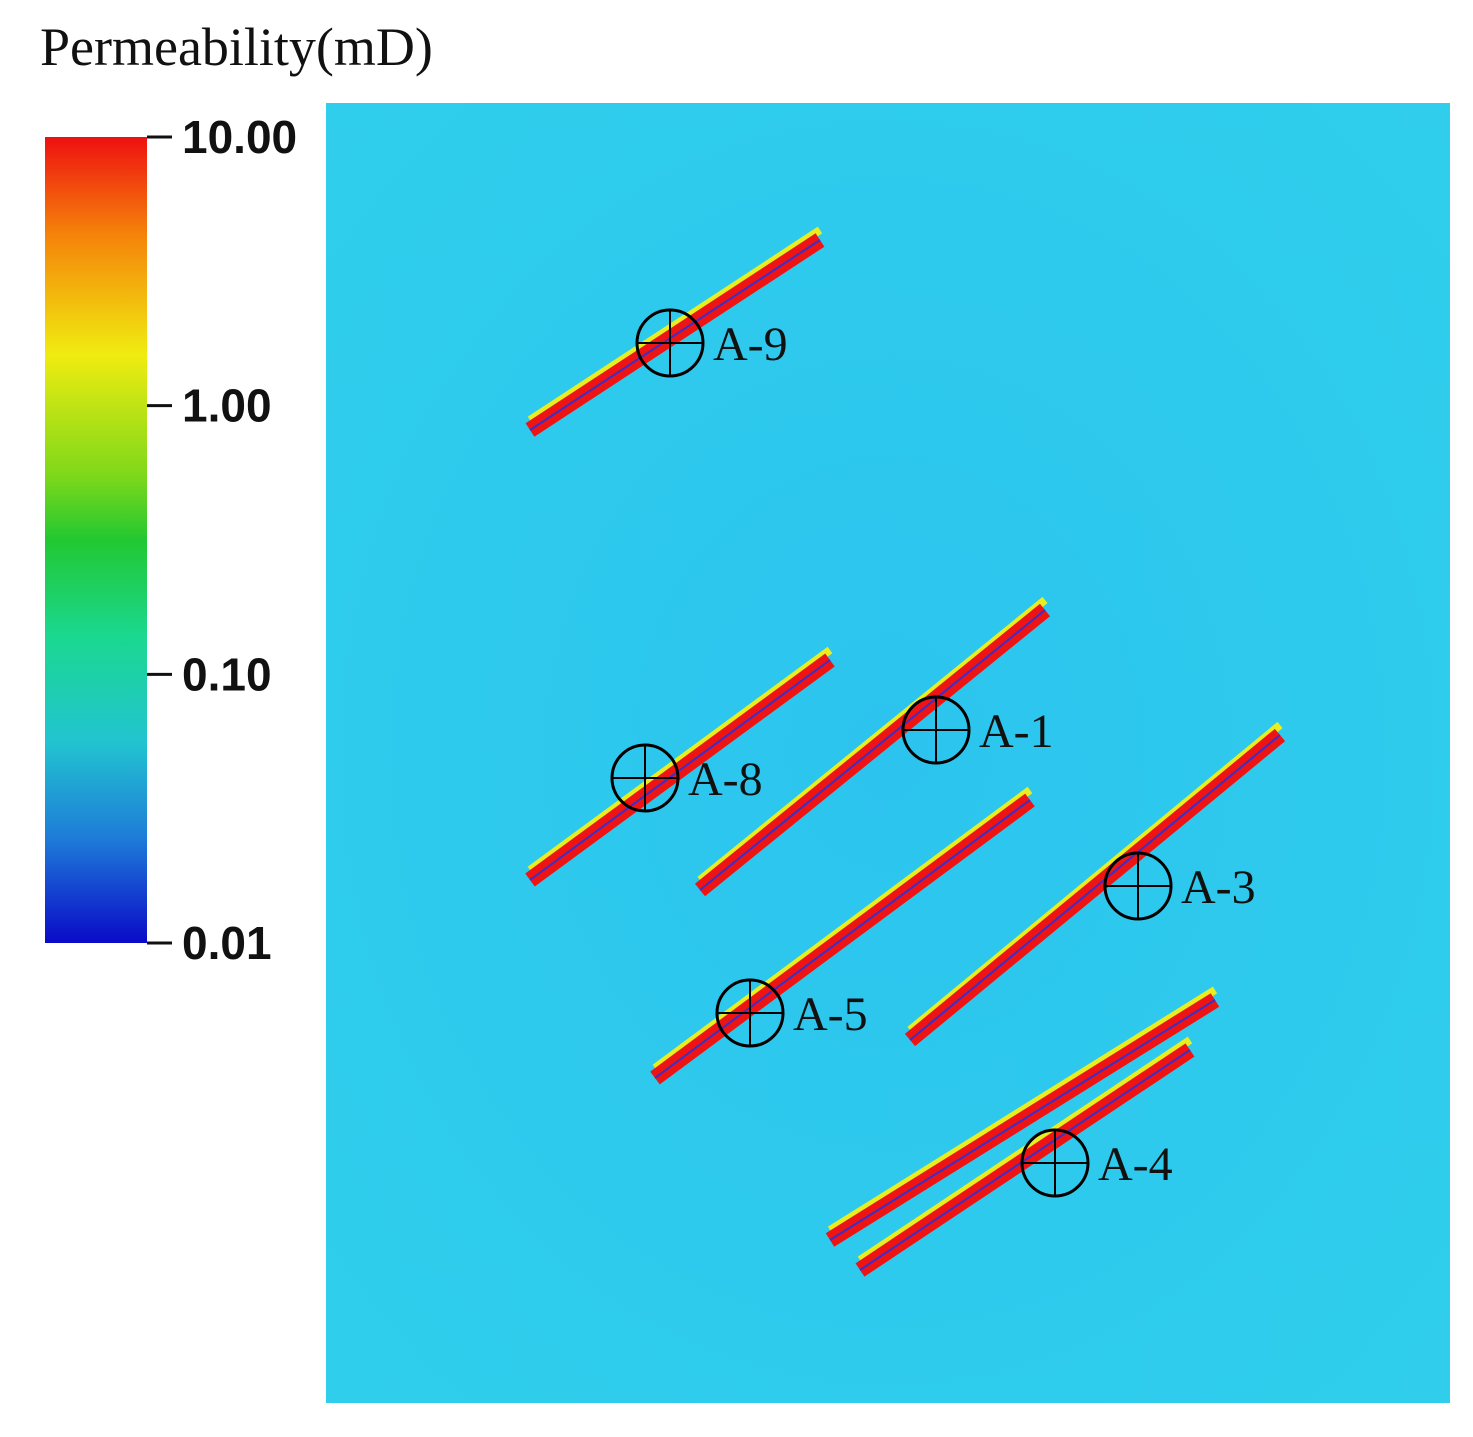 The width and height of the screenshot is (1473, 1437). I want to click on colorbar-tick-label: 1.00, so click(227, 406).